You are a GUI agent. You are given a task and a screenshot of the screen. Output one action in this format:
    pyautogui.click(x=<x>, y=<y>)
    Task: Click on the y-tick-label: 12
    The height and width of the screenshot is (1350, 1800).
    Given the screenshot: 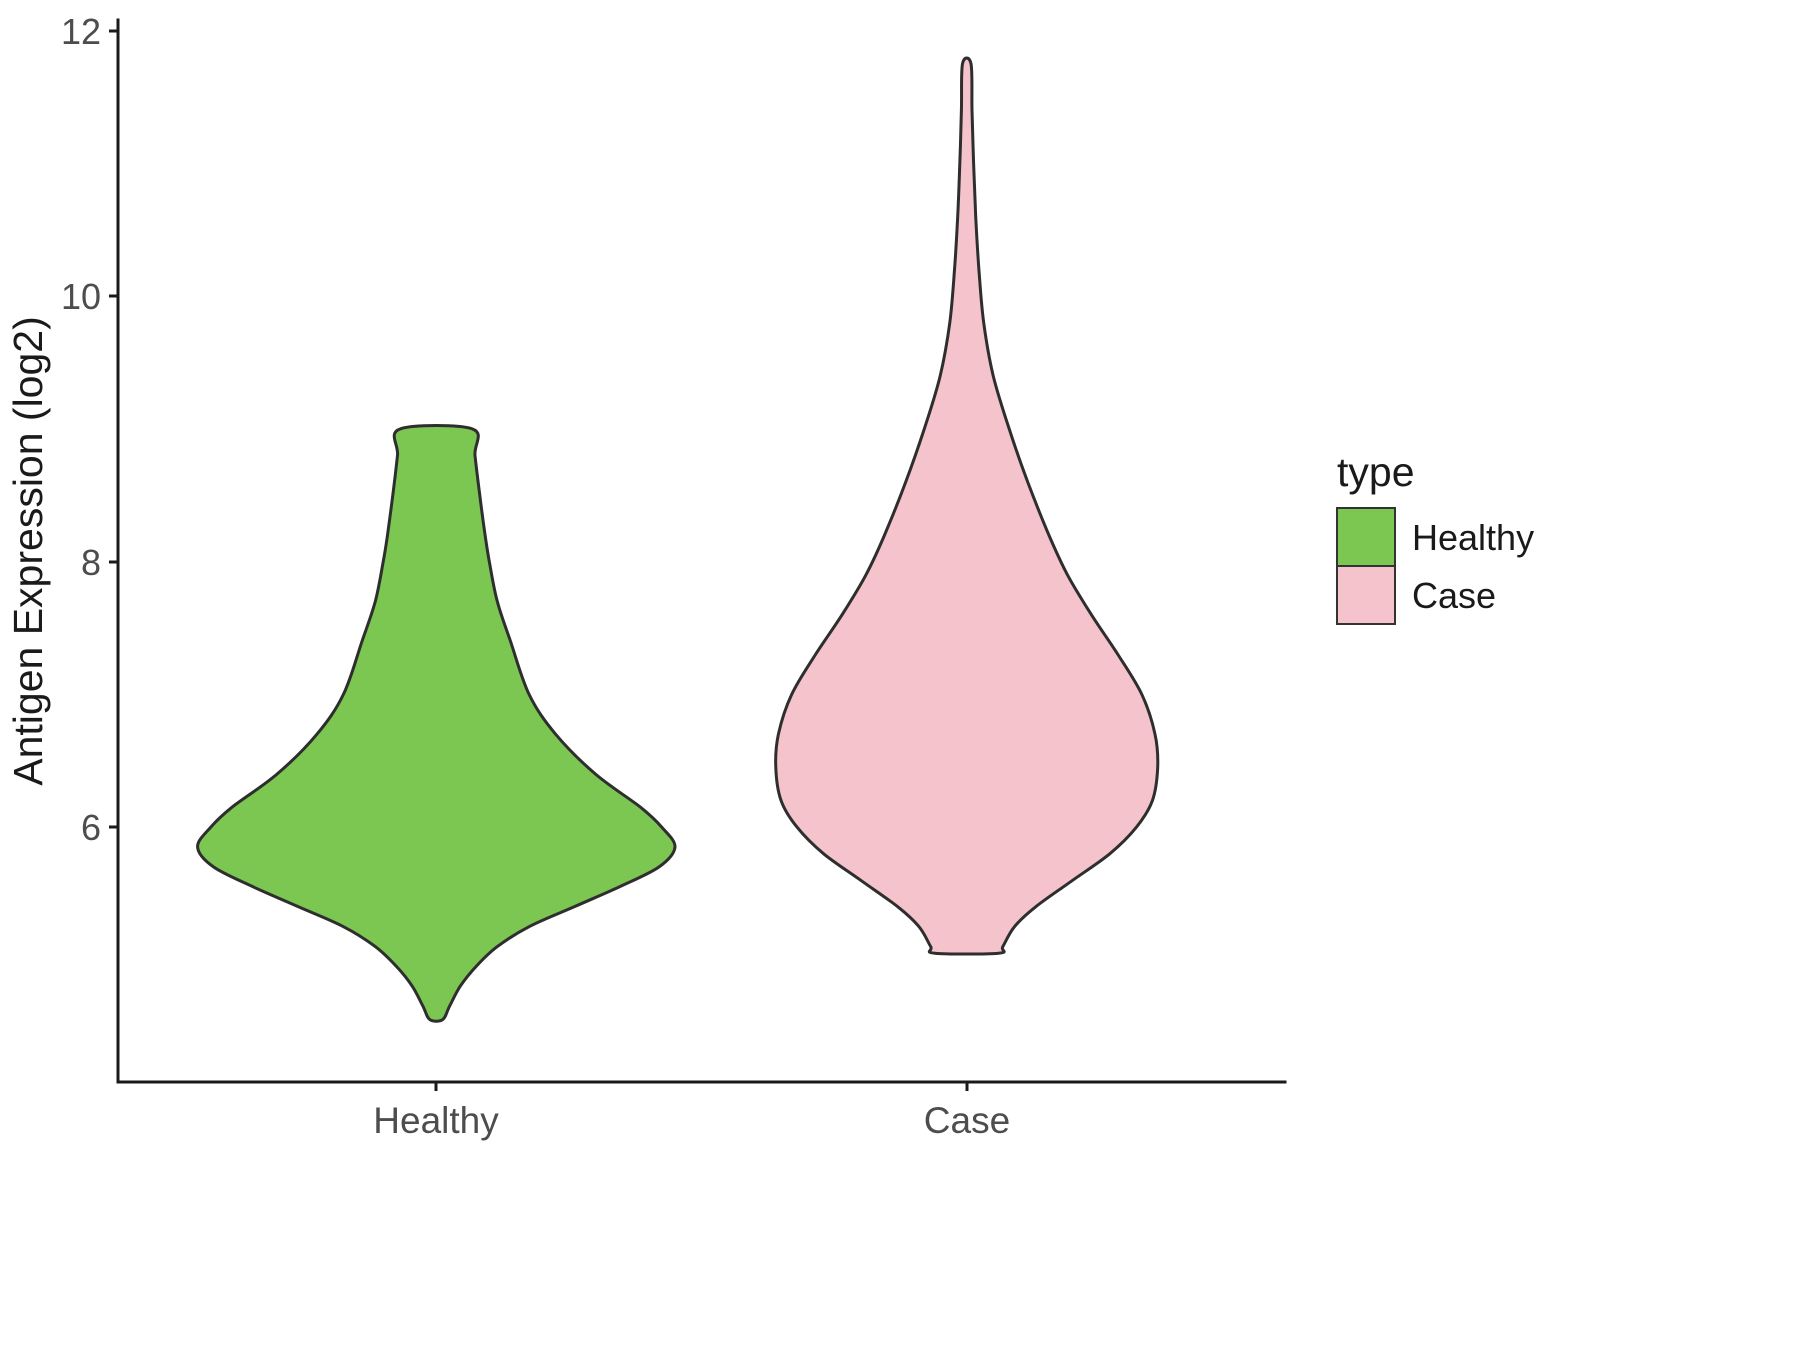 What is the action you would take?
    pyautogui.click(x=81, y=31)
    